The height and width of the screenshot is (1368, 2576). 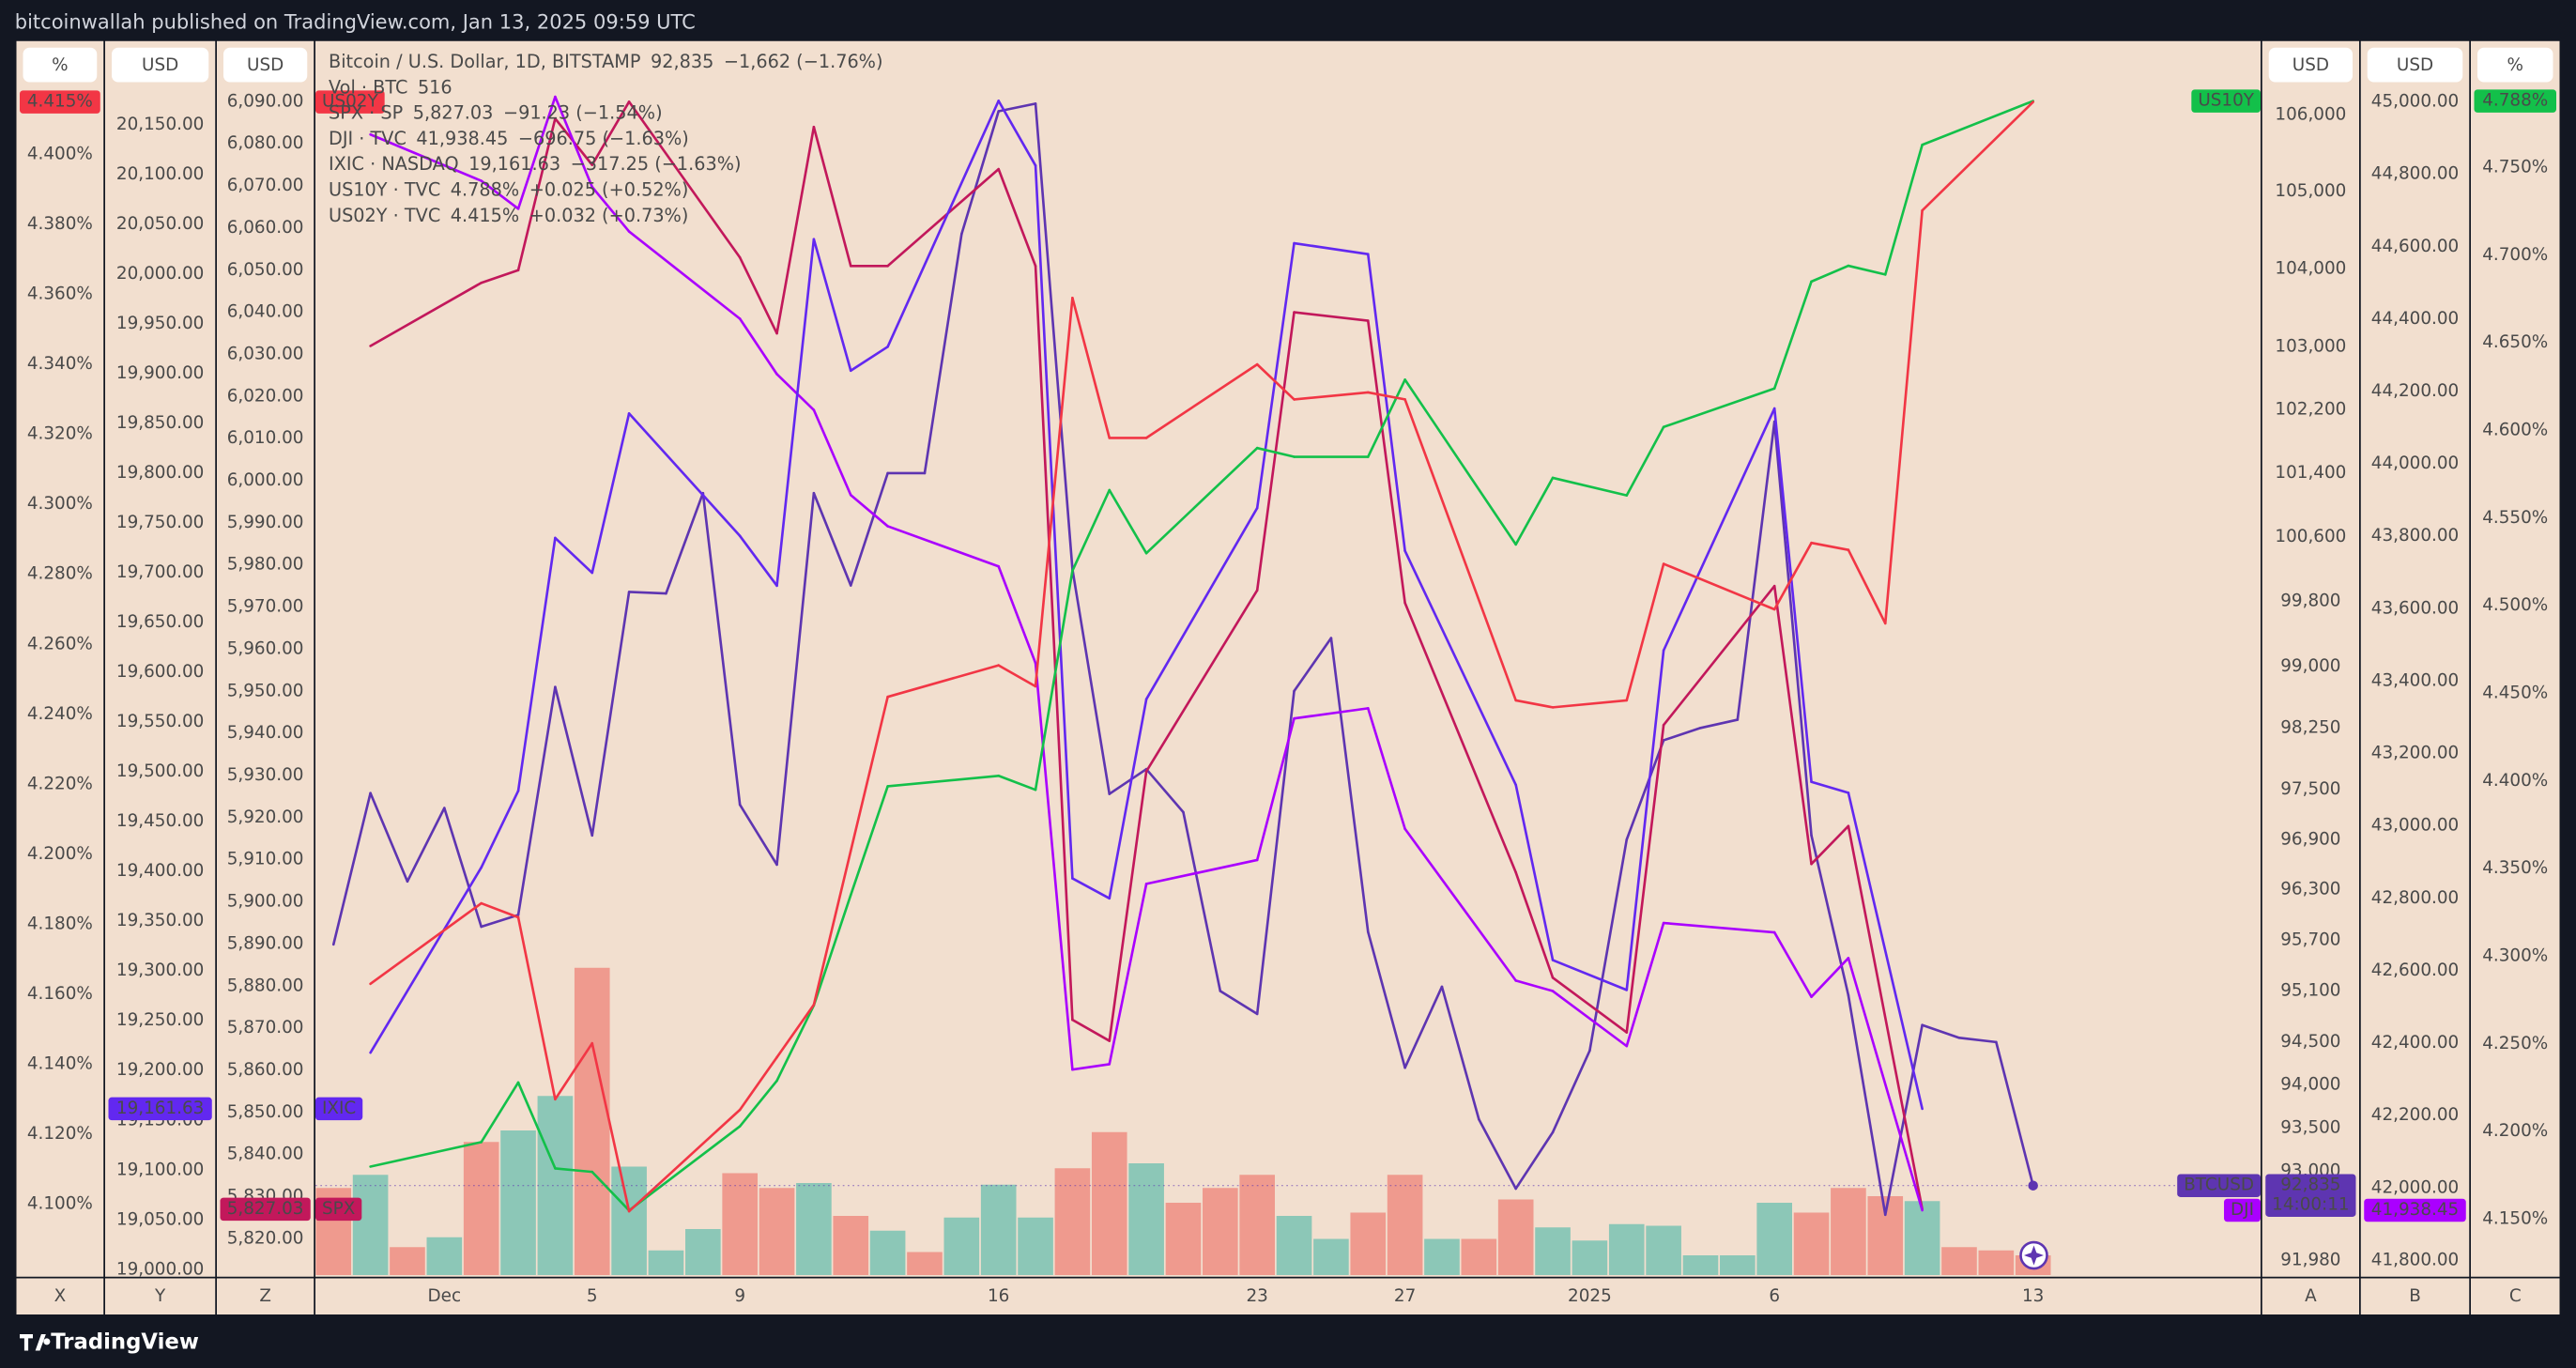 I want to click on y-tick-label: 5,910.00, so click(x=266, y=859).